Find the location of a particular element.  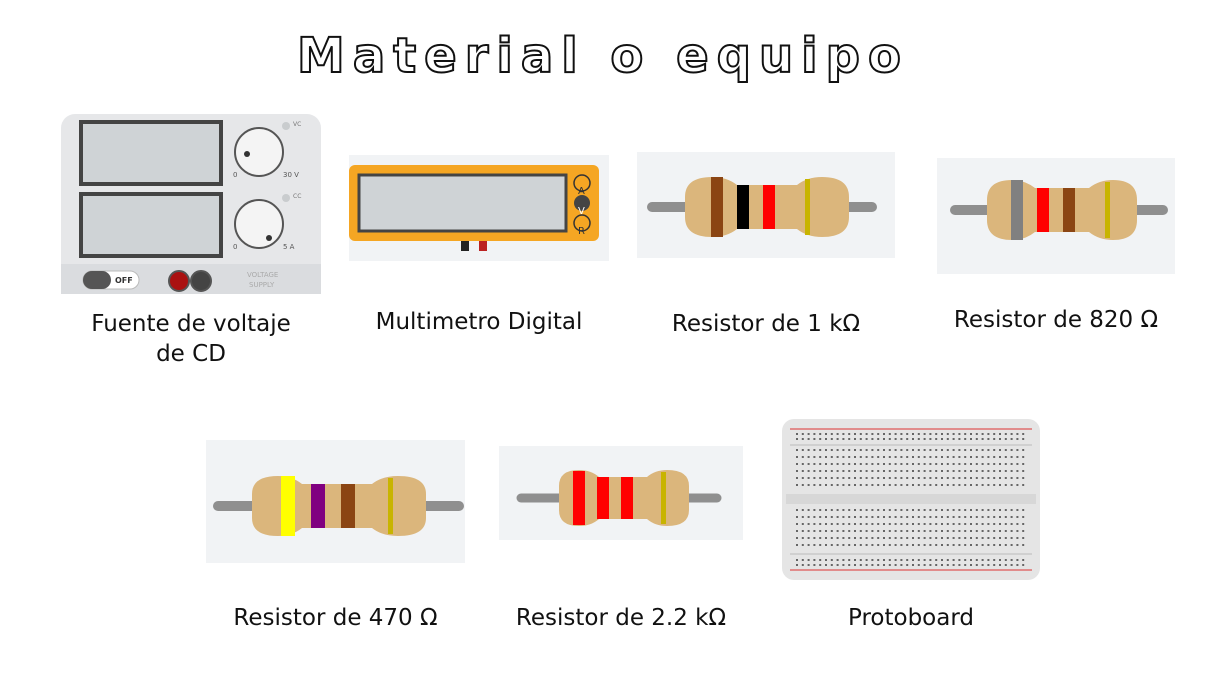

caption-power-supply: Fuente de voltaje de CD is located at coordinates (191, 339).